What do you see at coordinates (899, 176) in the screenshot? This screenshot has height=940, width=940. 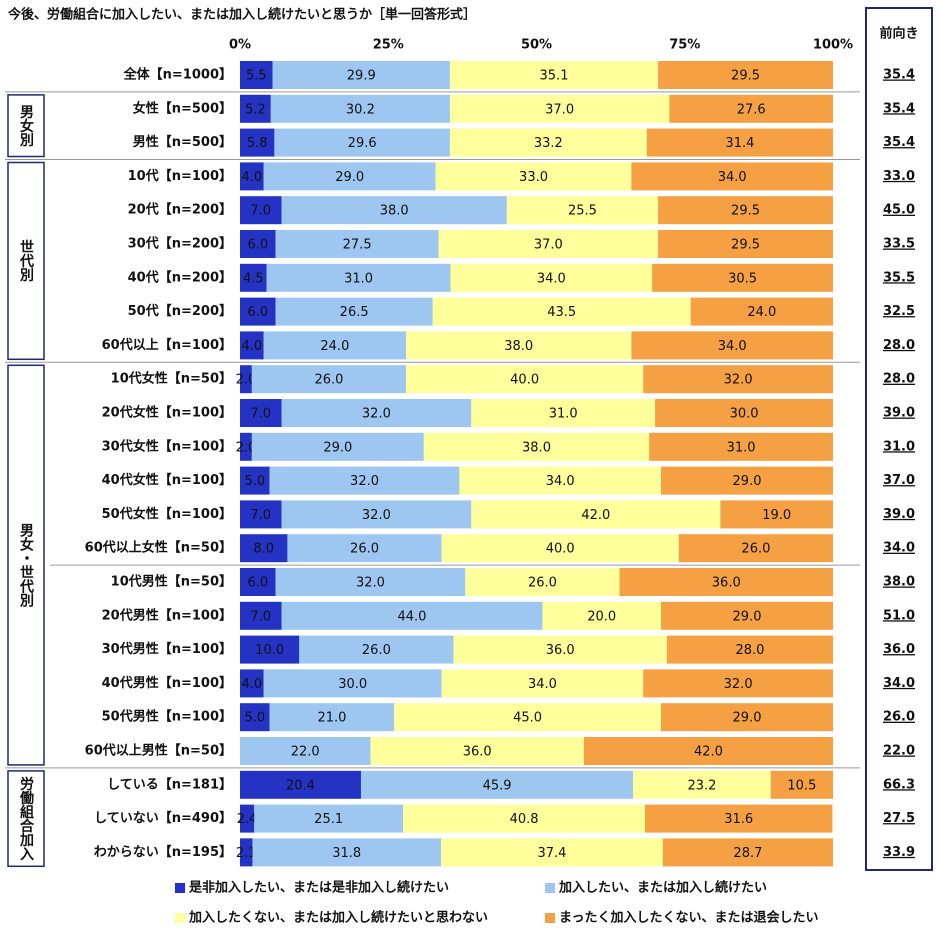 I see `forward-value: 33.0` at bounding box center [899, 176].